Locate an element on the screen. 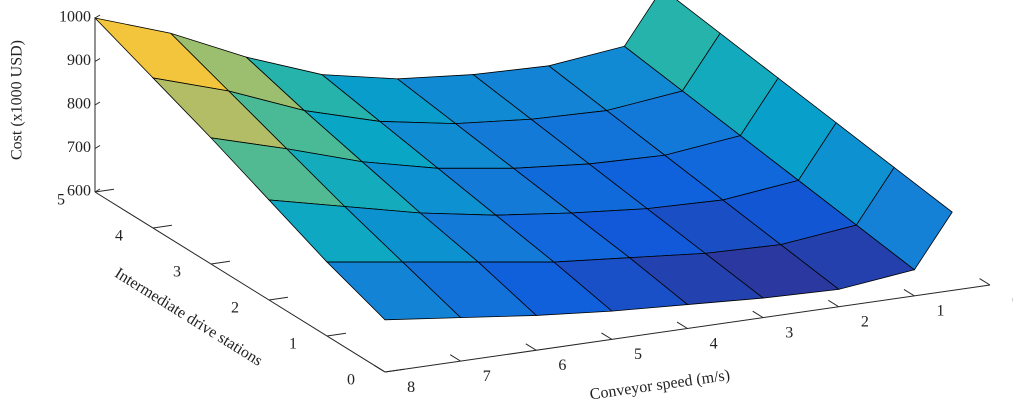 This screenshot has width=1013, height=417. z-axis-label: Cost (x1000 USD) is located at coordinates (17, 100).